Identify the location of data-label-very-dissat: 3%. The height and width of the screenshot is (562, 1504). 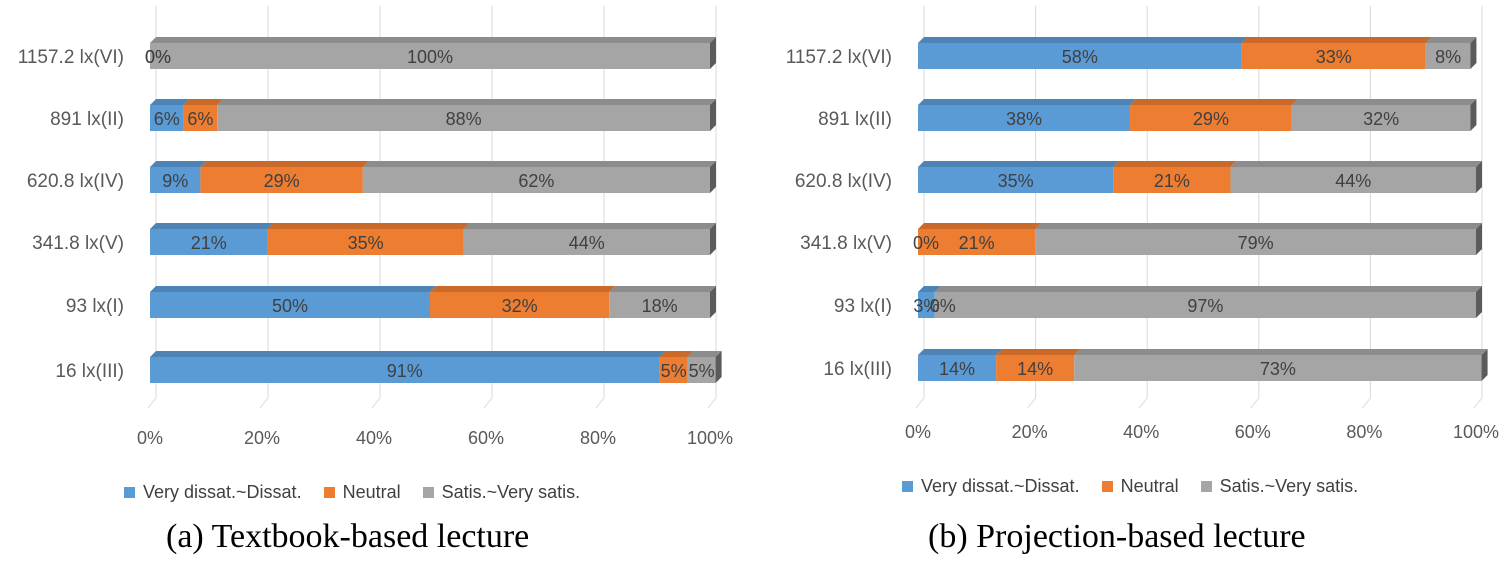
(926, 306).